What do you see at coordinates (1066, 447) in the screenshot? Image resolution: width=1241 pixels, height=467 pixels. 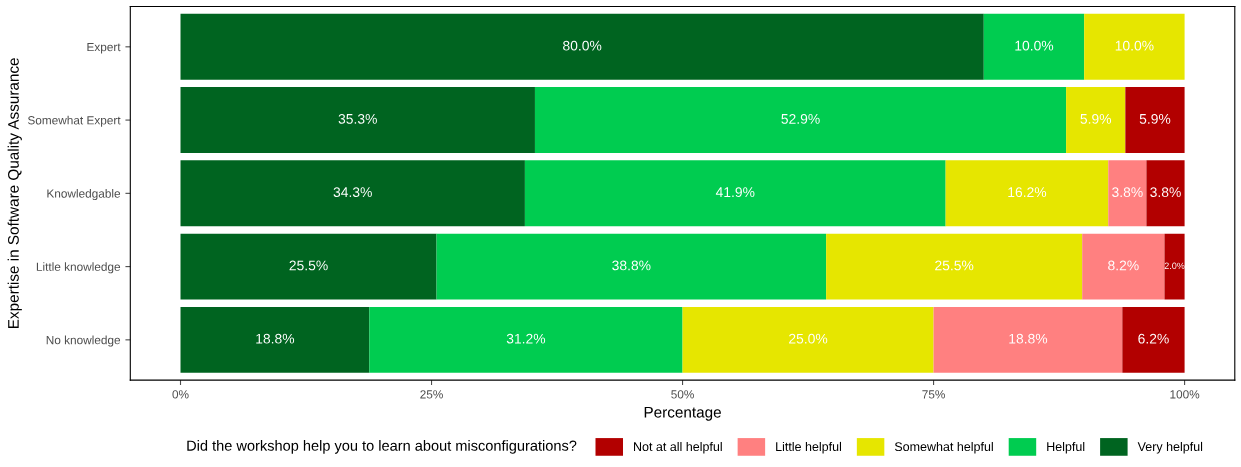 I see `legend-label: Helpful` at bounding box center [1066, 447].